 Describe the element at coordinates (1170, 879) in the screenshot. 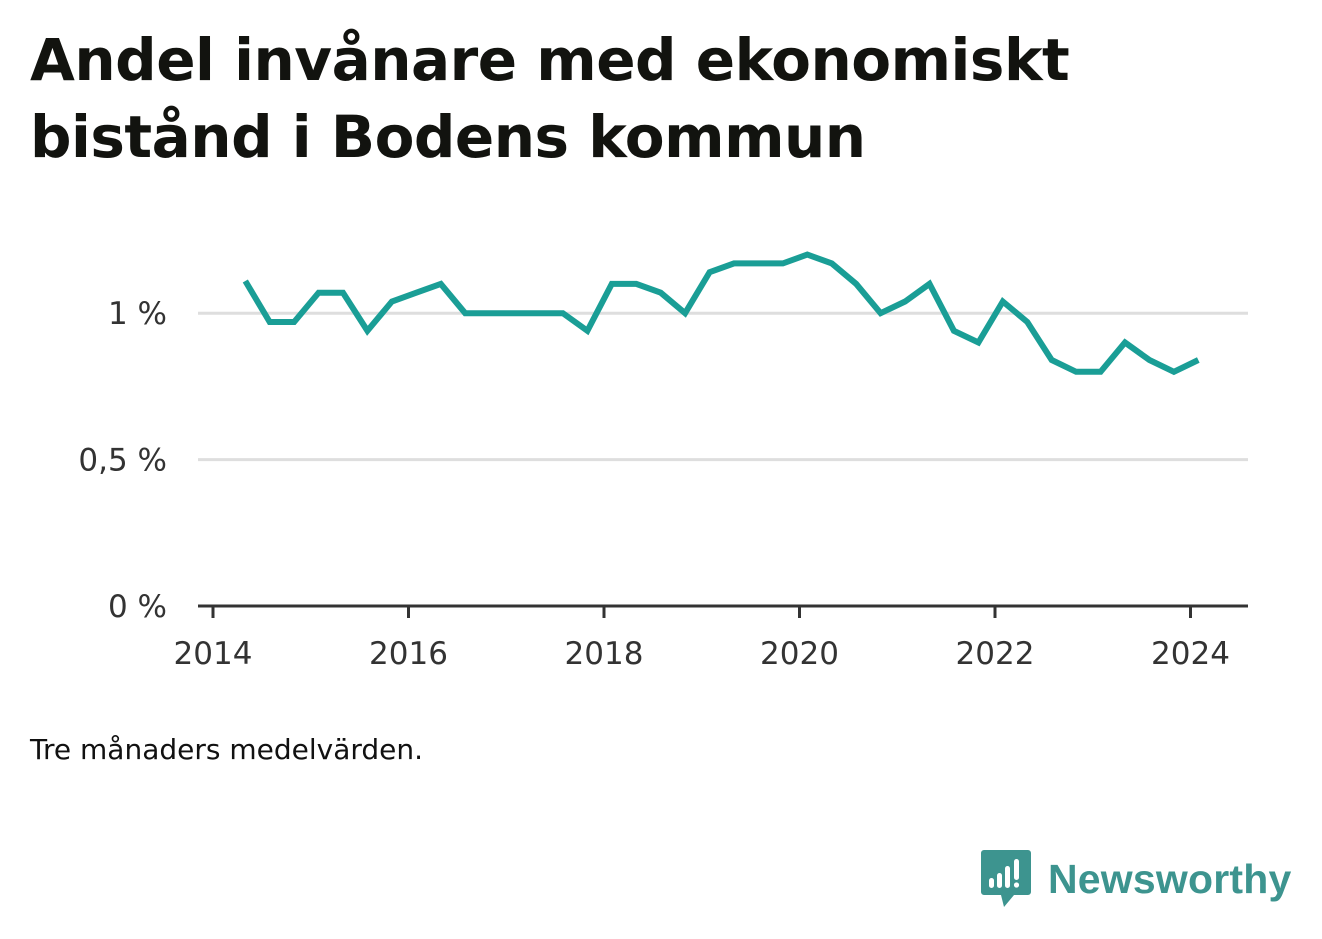

I see `brand-name: Newsworthy` at that location.